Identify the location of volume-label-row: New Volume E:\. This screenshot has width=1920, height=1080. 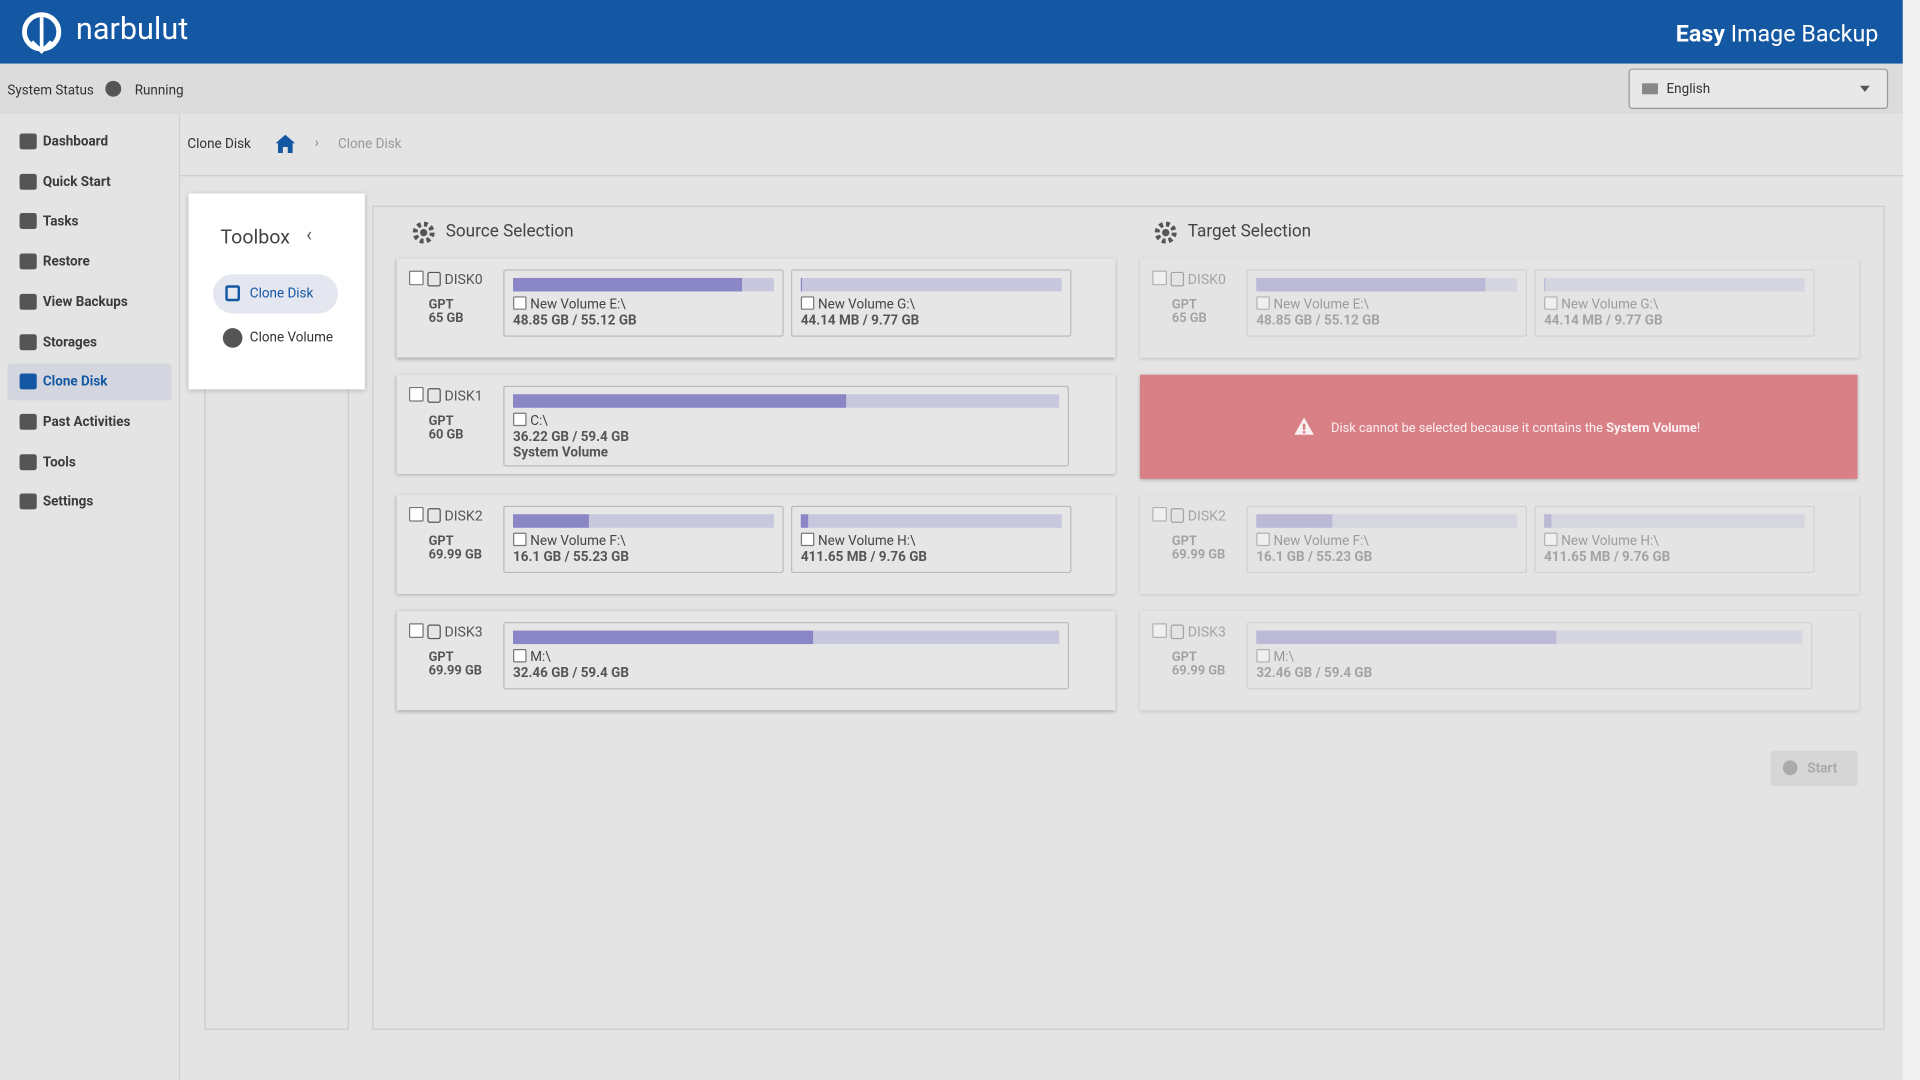
(1318, 304).